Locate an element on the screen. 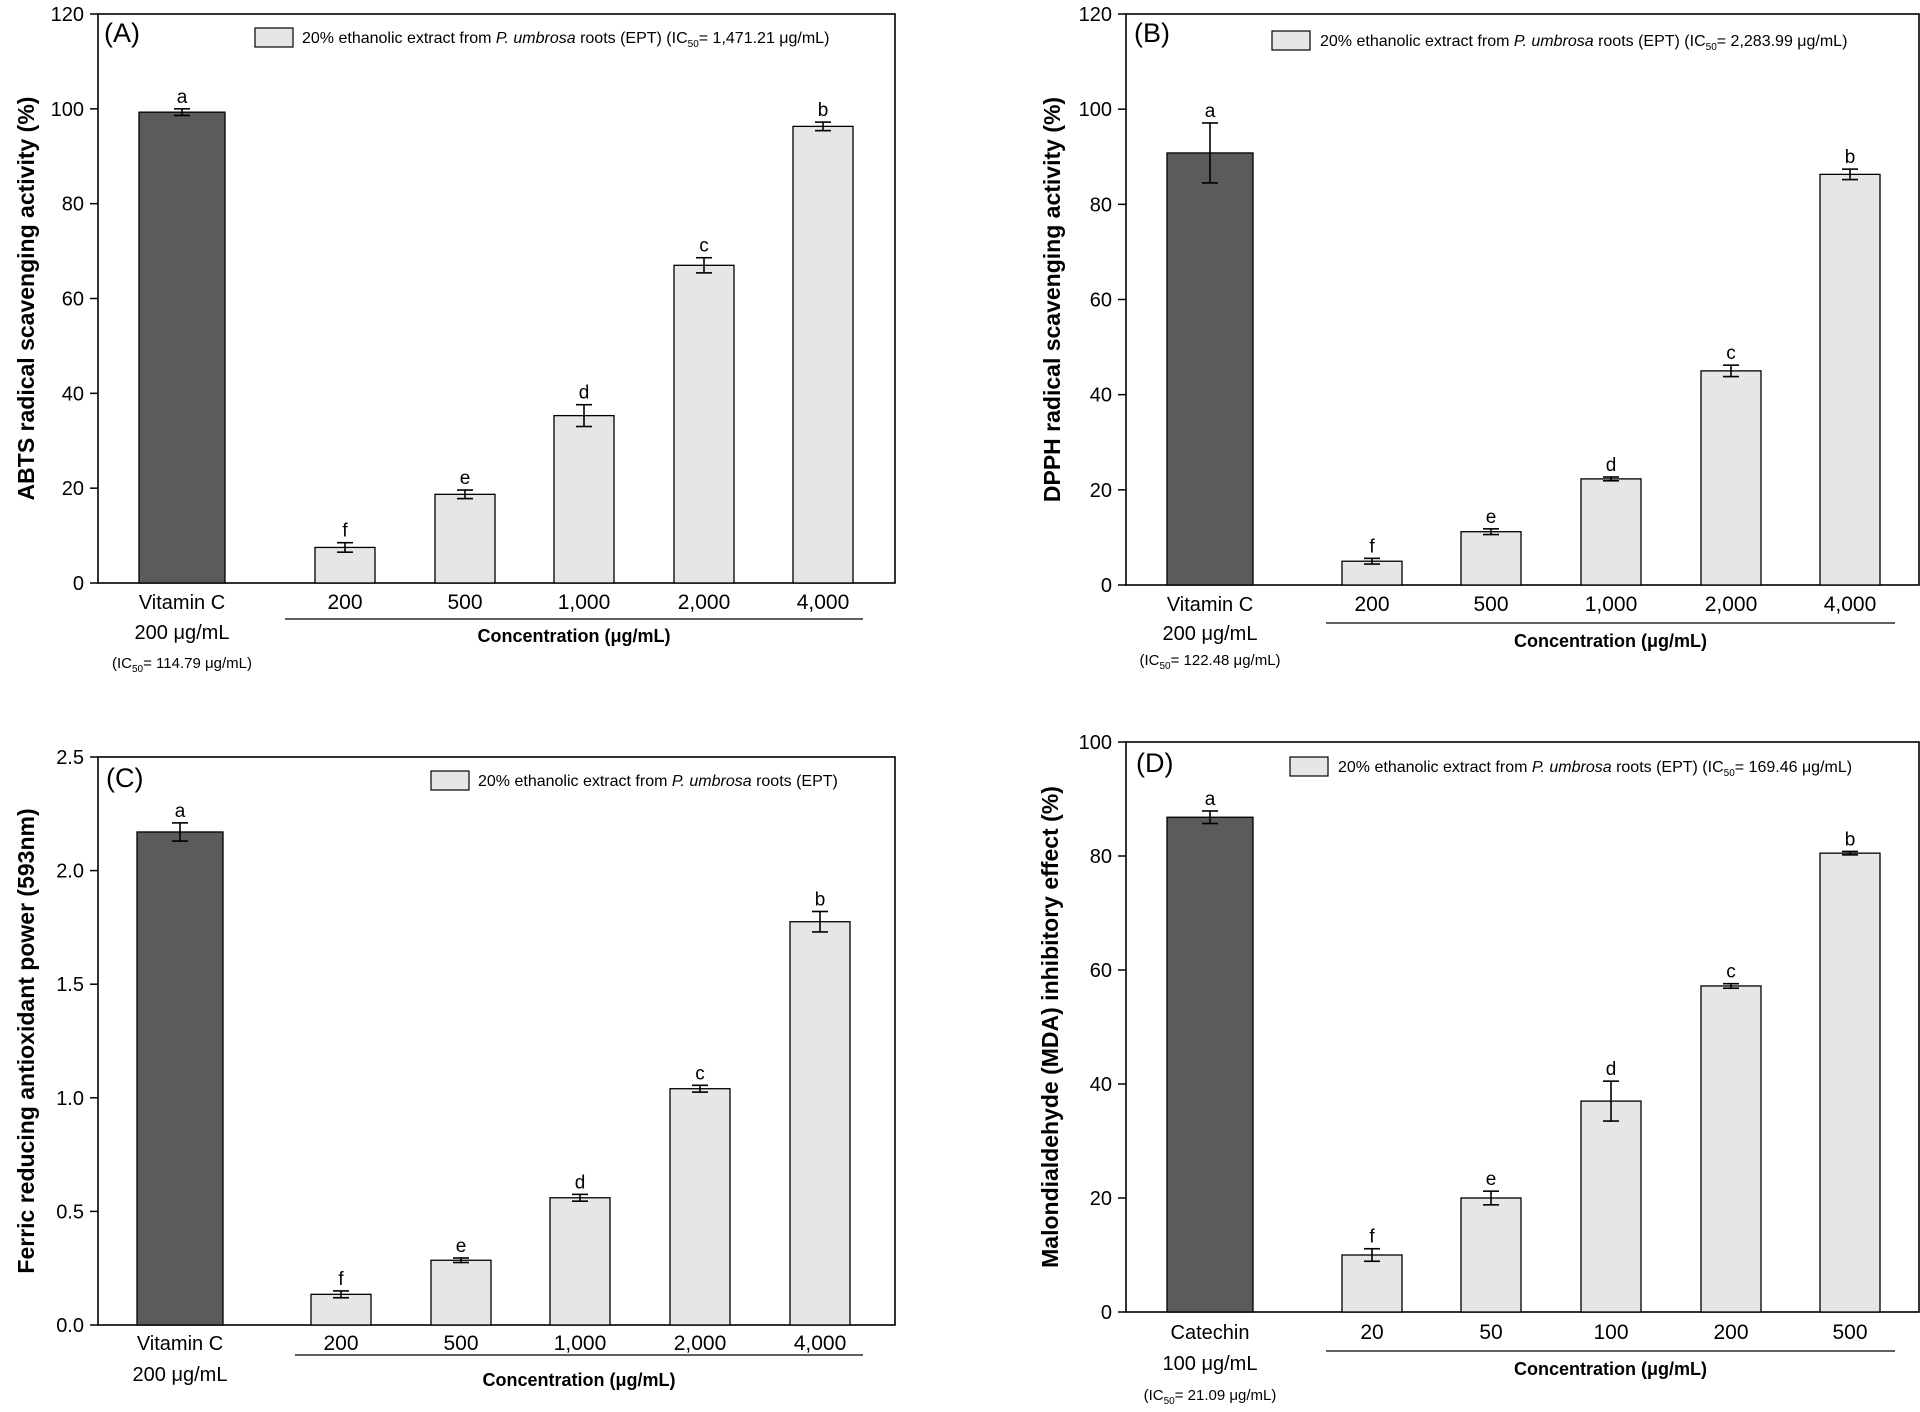 This screenshot has width=1920, height=1412. legend-suffix: roots (EPT) (IC is located at coordinates (1668, 767).